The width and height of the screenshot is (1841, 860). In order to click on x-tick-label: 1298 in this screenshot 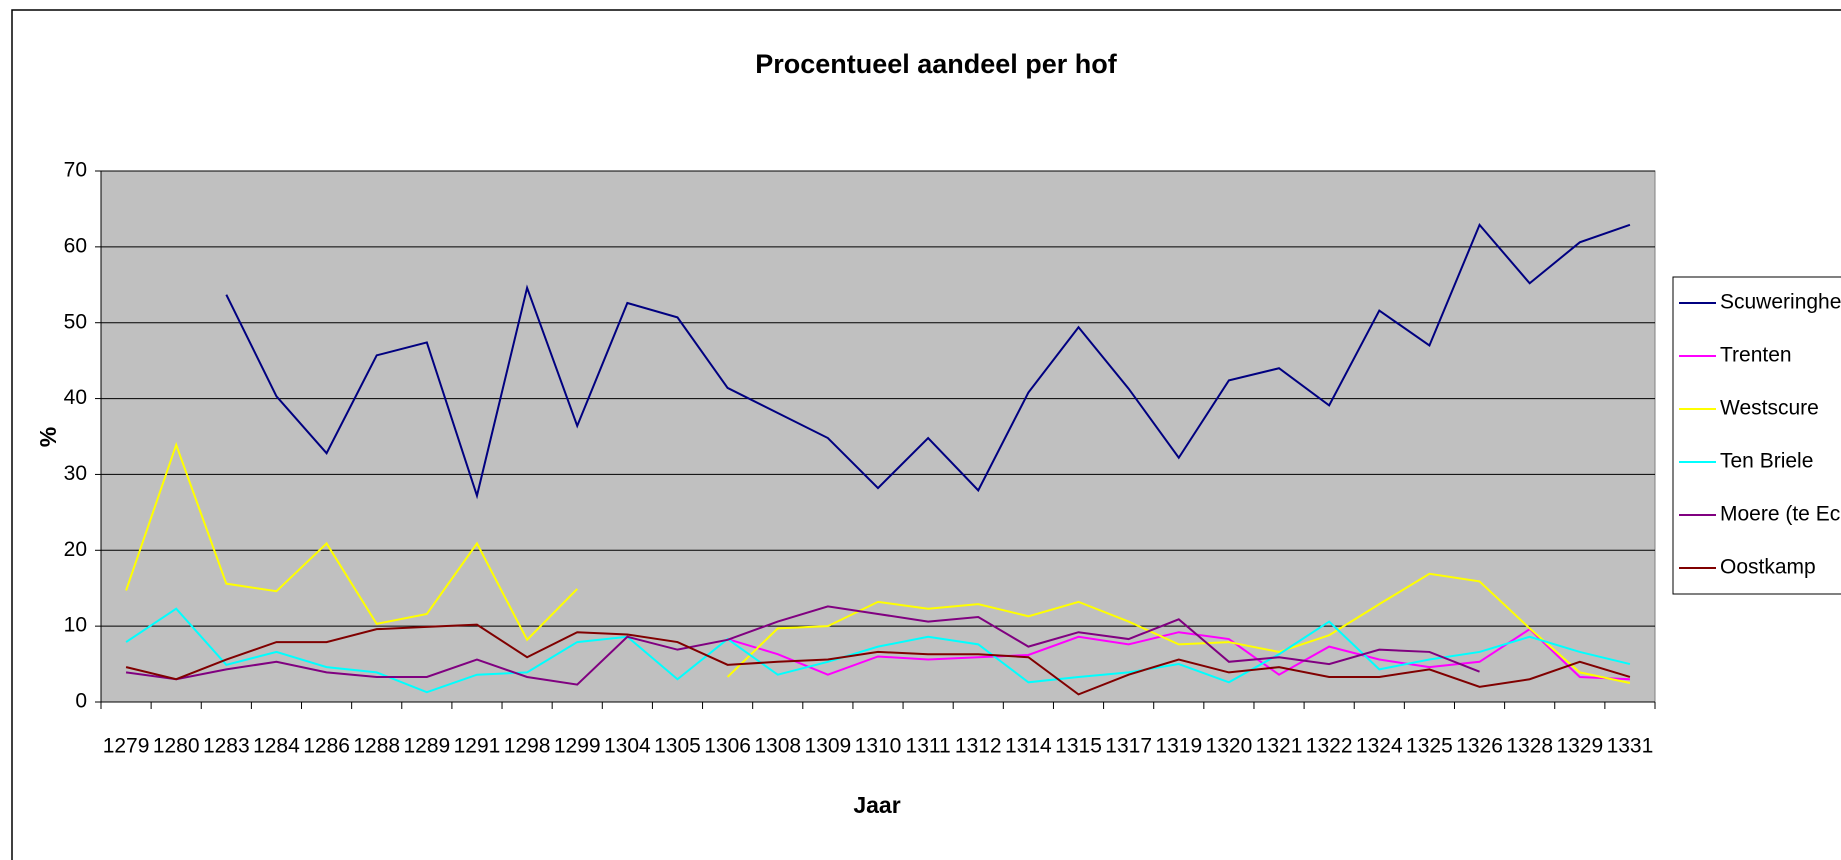, I will do `click(527, 746)`.